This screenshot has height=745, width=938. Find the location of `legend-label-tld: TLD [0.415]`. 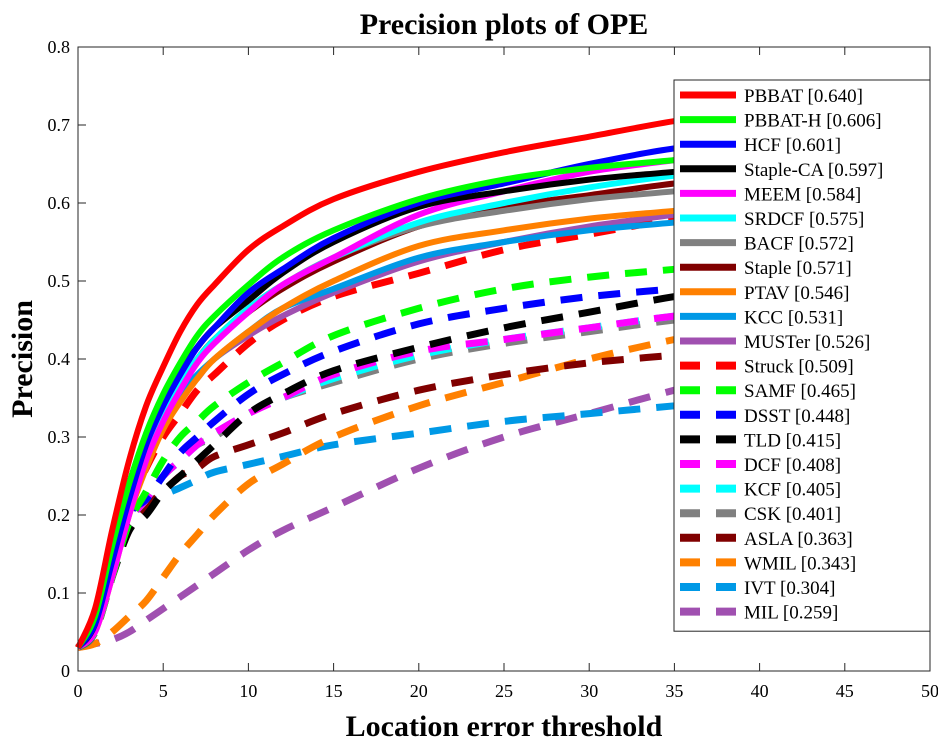

legend-label-tld: TLD [0.415] is located at coordinates (792, 440).